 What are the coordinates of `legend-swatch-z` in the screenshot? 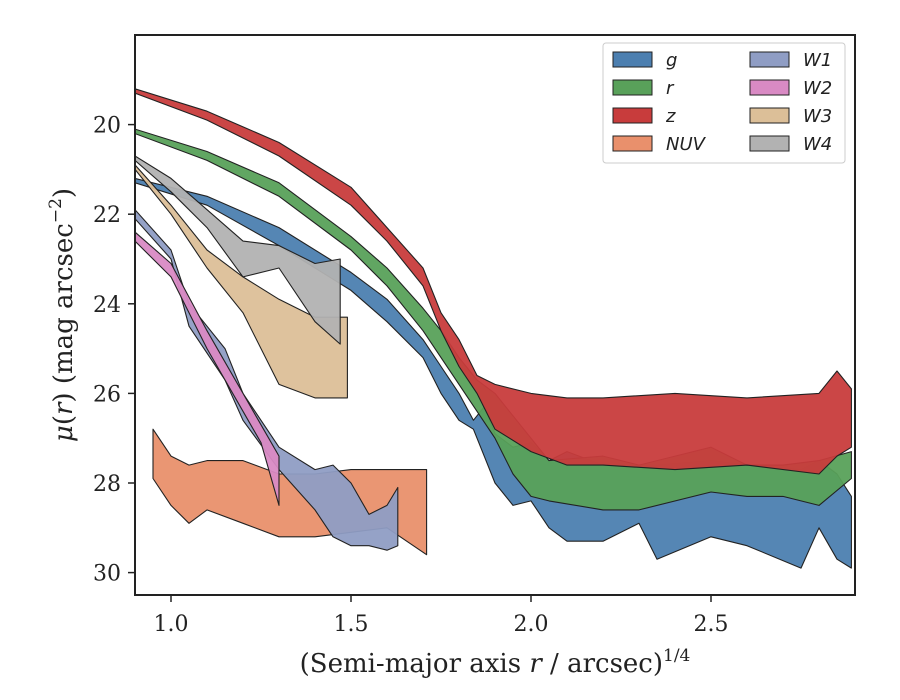 It's located at (632, 115).